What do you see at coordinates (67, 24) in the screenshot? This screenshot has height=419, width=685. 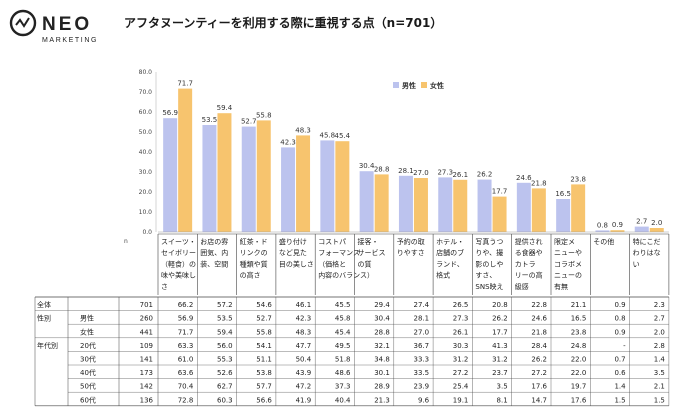 I see `logo-word: NEO` at bounding box center [67, 24].